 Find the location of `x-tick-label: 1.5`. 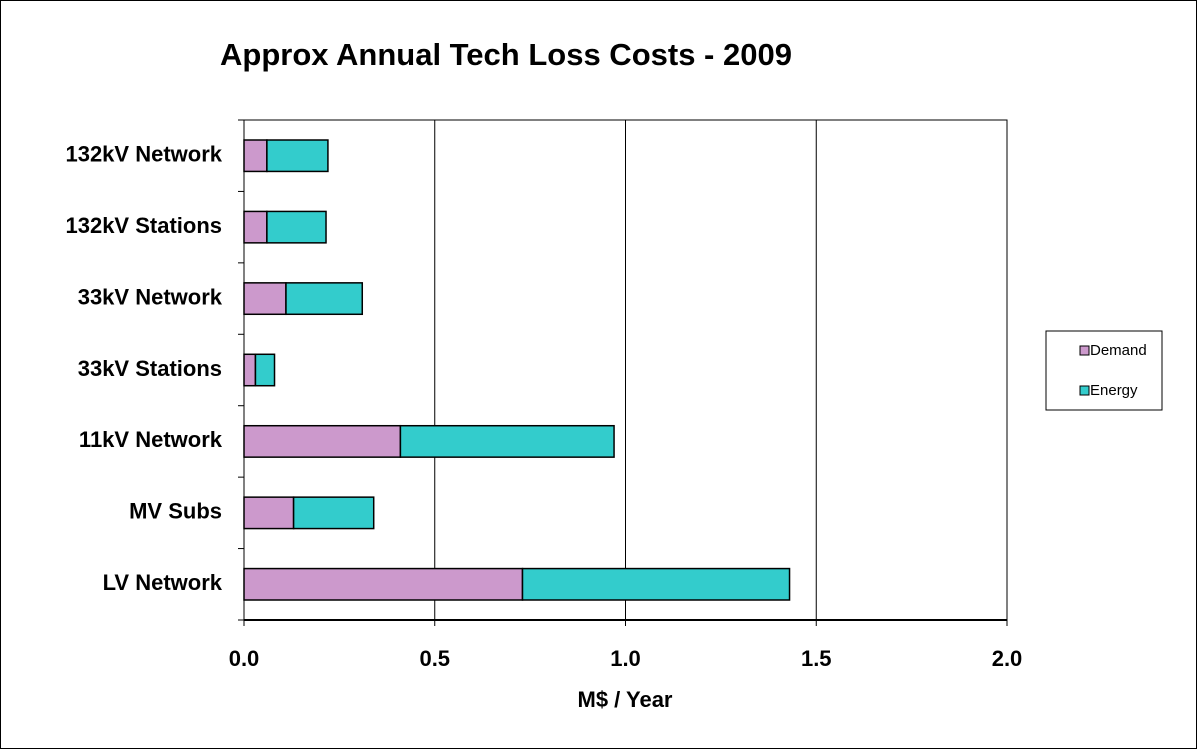

x-tick-label: 1.5 is located at coordinates (816, 658).